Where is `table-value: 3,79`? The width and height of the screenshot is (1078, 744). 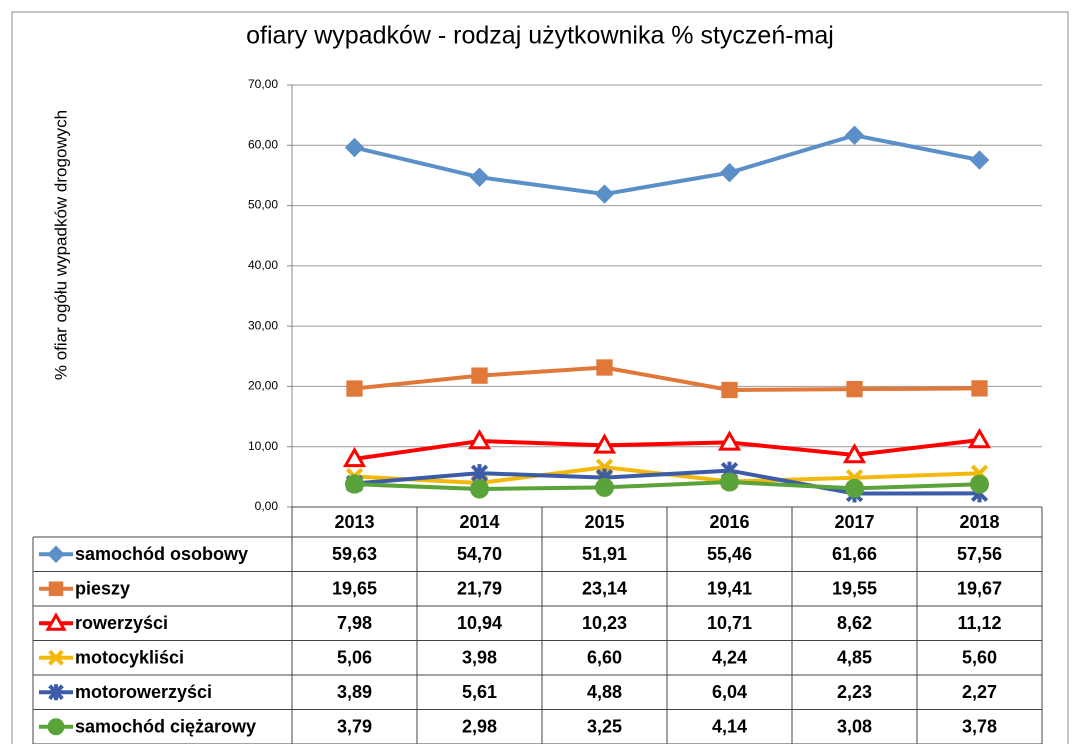 table-value: 3,79 is located at coordinates (354, 727).